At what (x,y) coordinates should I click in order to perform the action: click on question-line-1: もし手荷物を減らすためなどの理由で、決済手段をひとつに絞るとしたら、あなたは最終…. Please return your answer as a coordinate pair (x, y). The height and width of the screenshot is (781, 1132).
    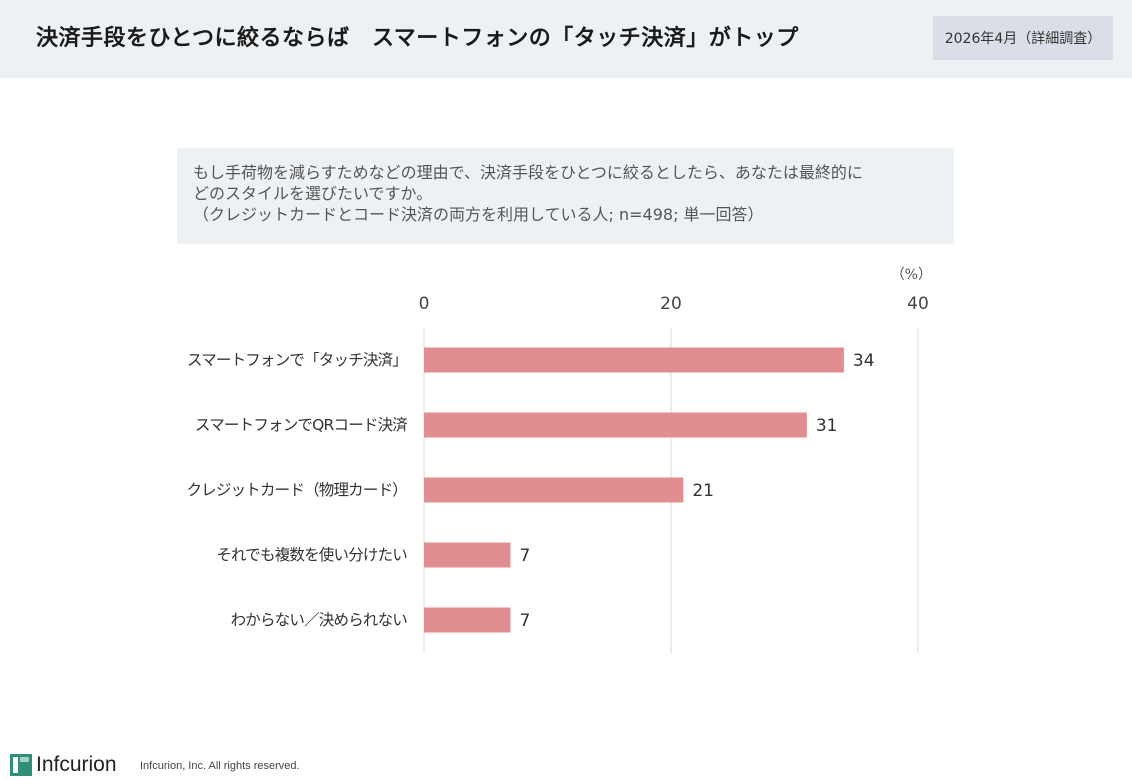
    Looking at the image, I should click on (528, 172).